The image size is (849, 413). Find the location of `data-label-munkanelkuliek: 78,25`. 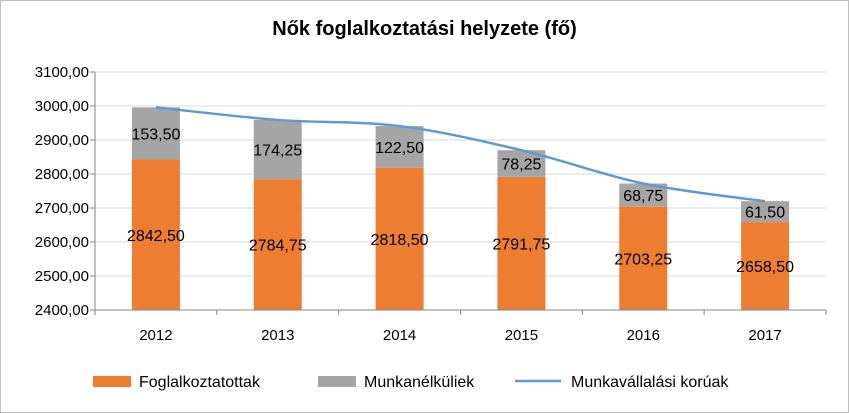

data-label-munkanelkuliek: 78,25 is located at coordinates (521, 165).